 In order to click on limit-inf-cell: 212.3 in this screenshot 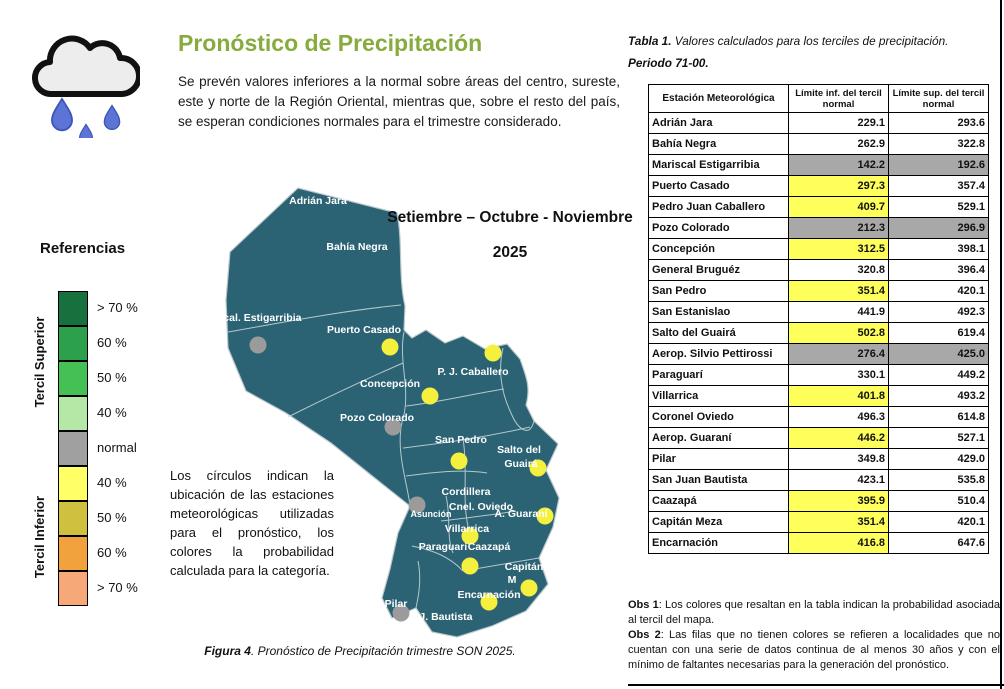, I will do `click(838, 228)`.